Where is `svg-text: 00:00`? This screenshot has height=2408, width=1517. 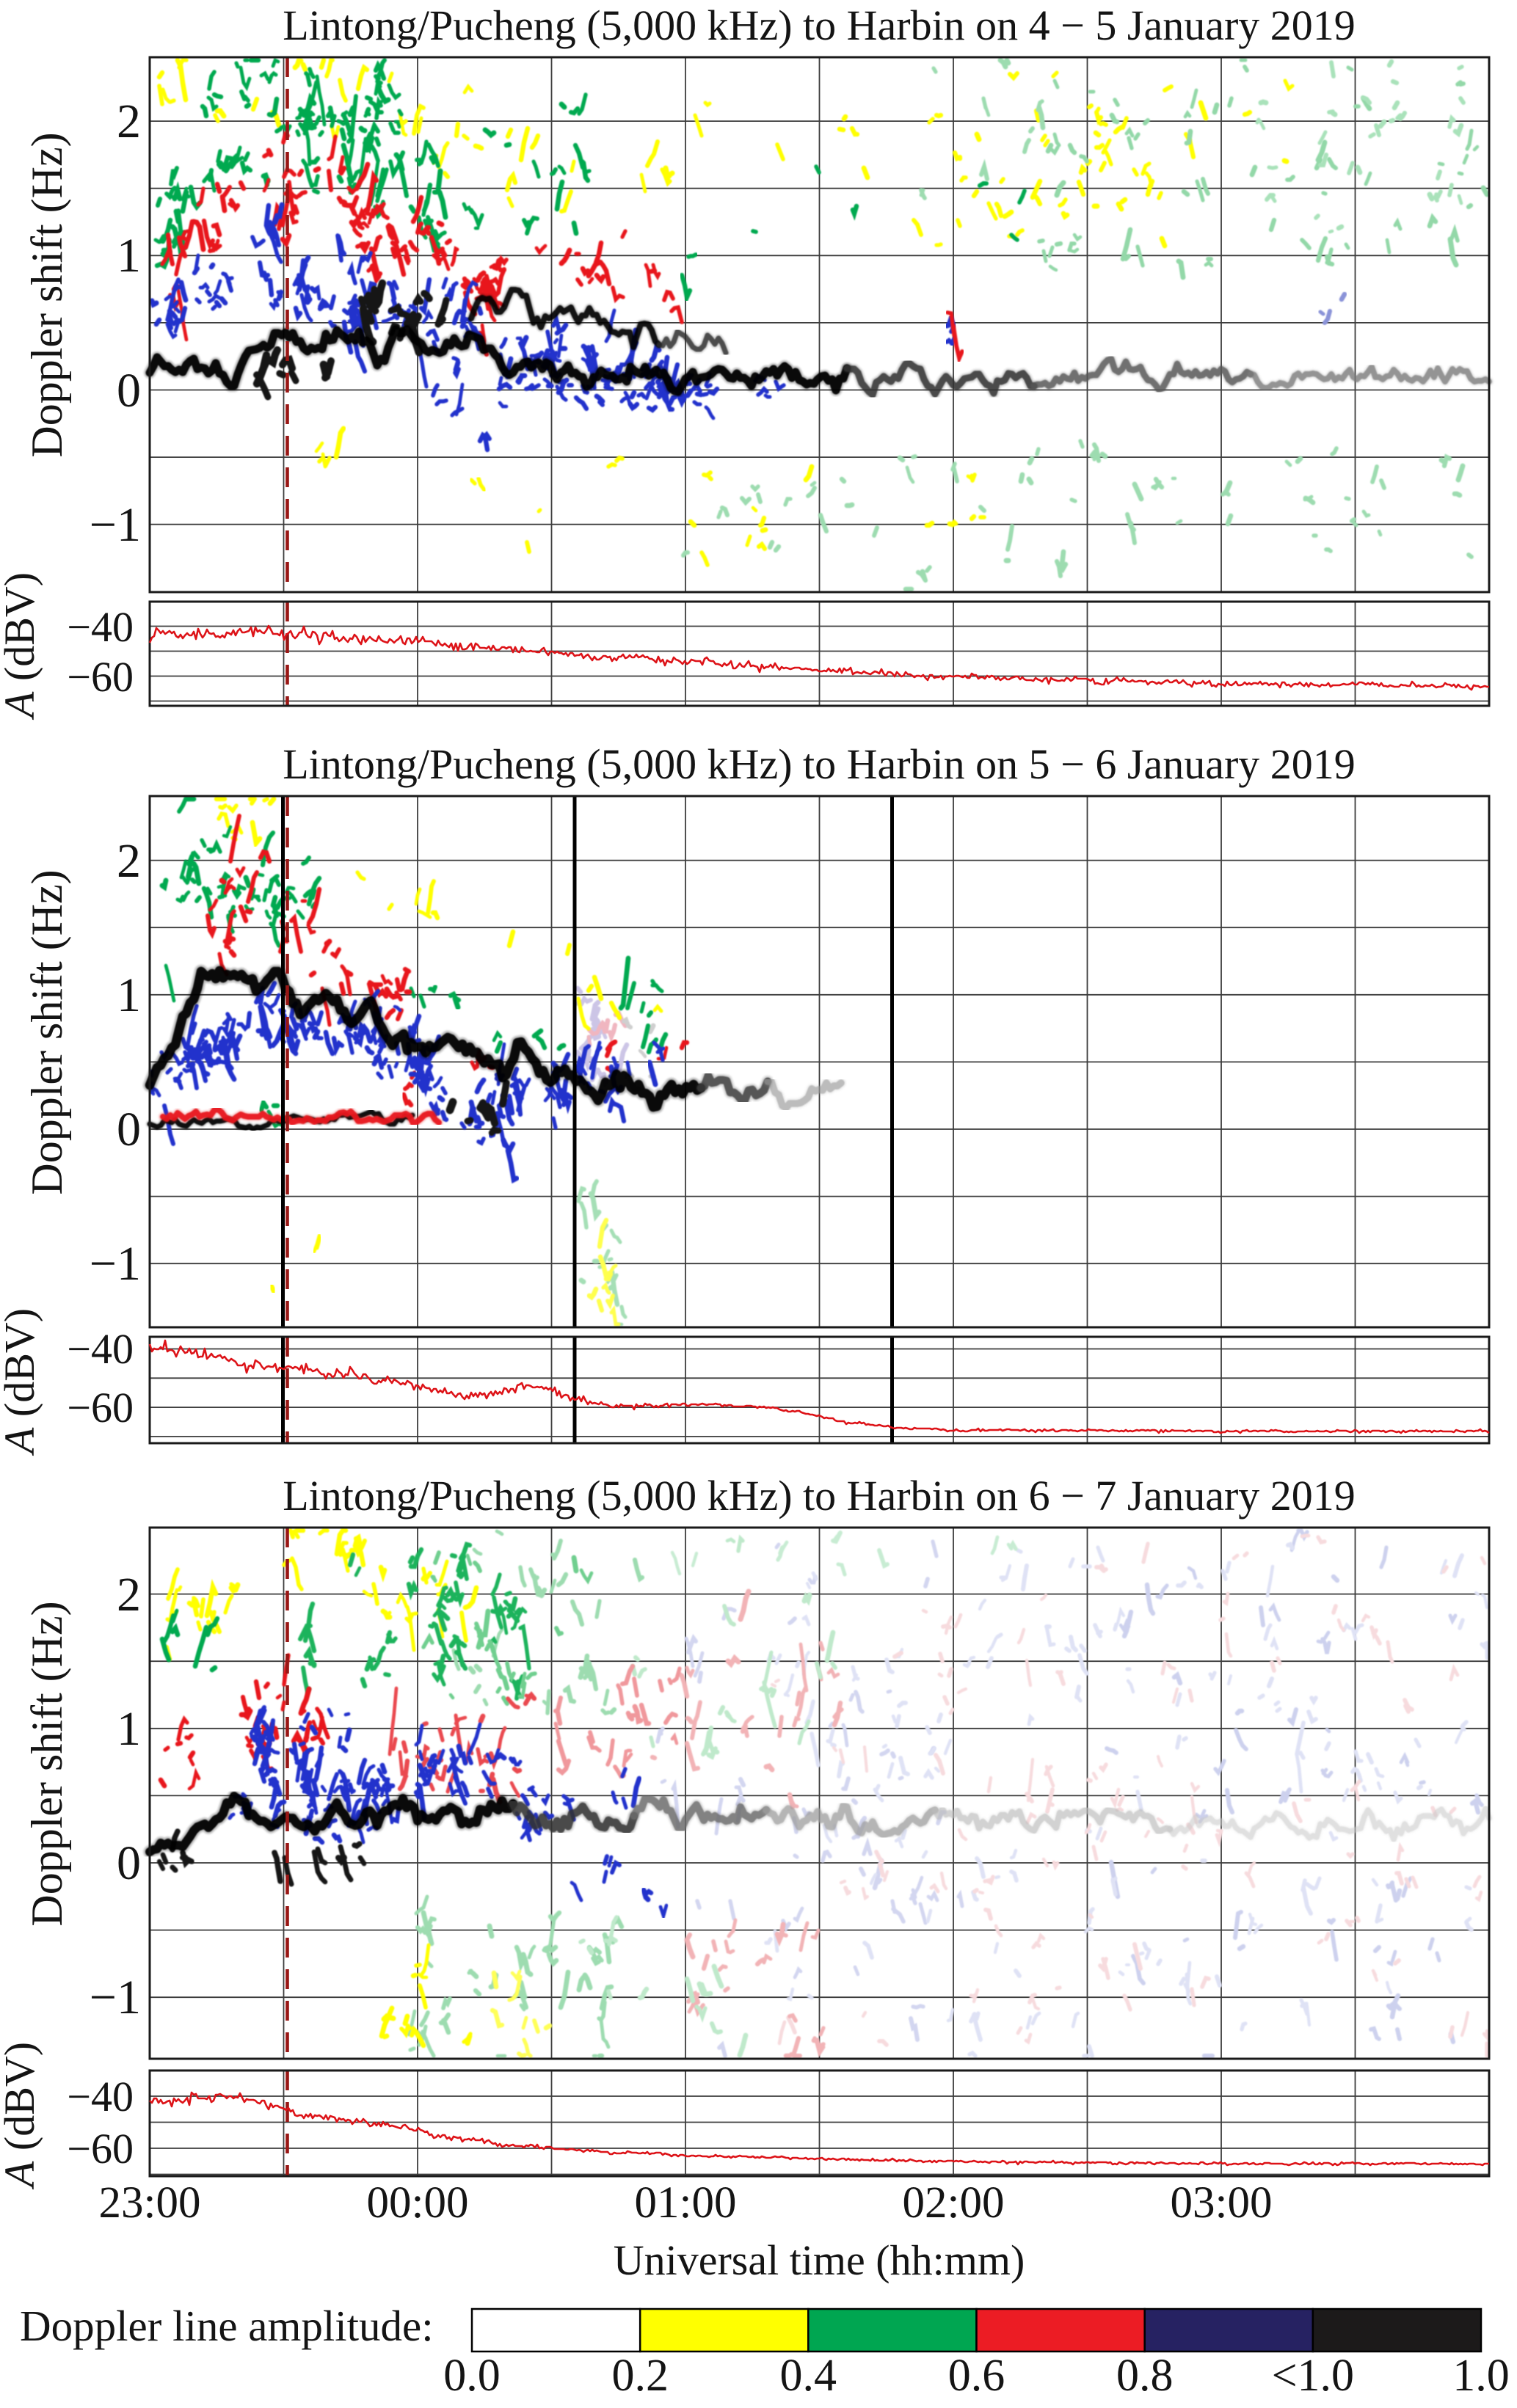
svg-text: 00:00 is located at coordinates (418, 2203).